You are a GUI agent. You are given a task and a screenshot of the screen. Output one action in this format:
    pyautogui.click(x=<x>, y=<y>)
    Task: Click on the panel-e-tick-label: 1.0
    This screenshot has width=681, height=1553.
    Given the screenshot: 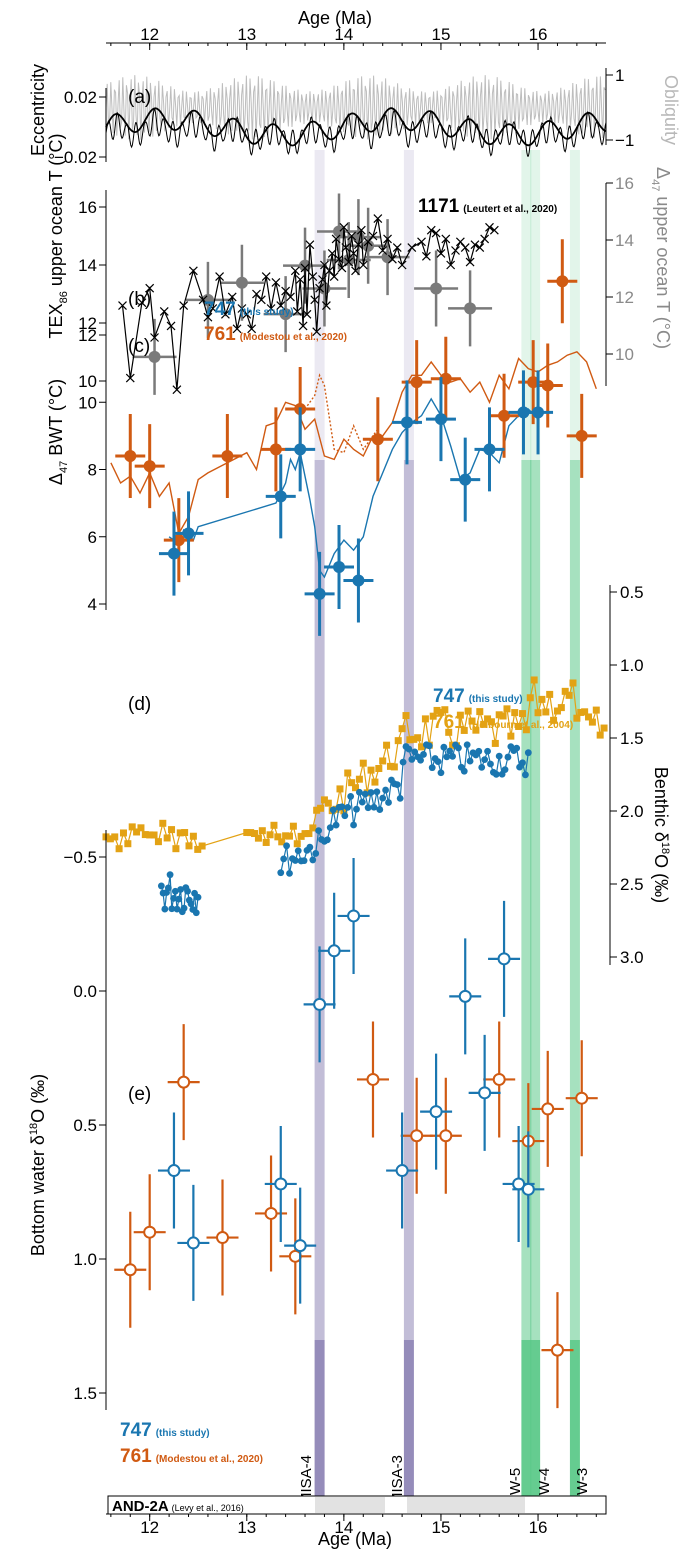 What is the action you would take?
    pyautogui.click(x=85, y=1259)
    